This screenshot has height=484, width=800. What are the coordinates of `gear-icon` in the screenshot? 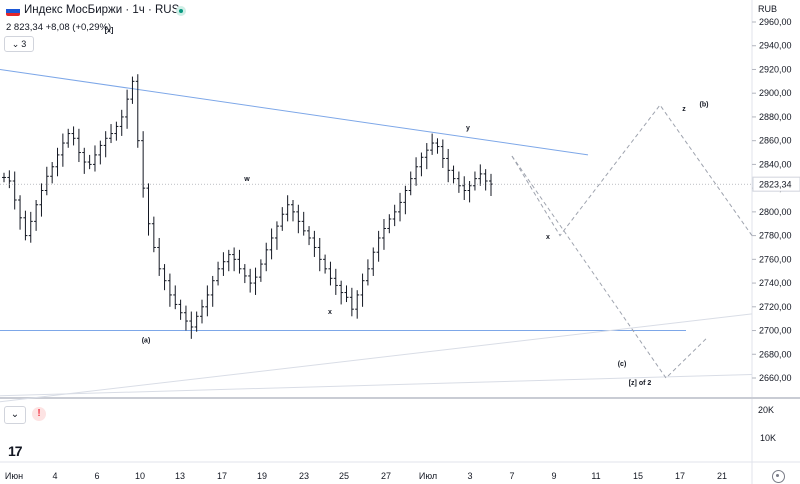 It's located at (778, 476).